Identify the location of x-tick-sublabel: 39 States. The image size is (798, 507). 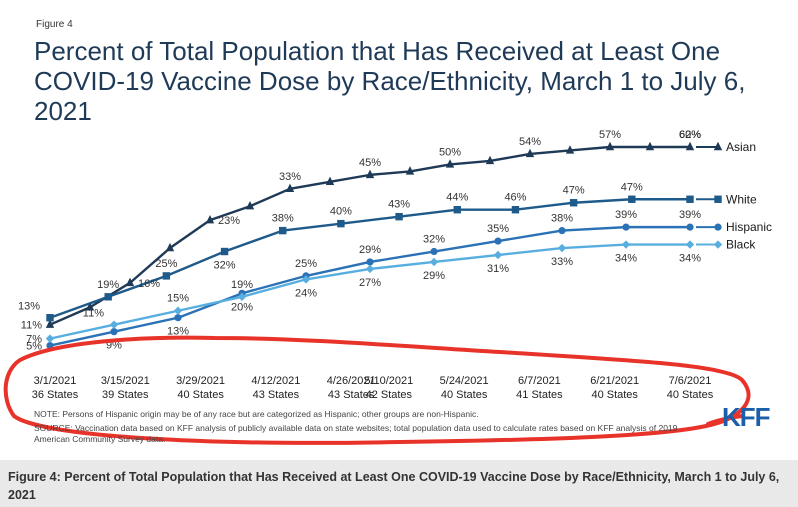
(125, 395).